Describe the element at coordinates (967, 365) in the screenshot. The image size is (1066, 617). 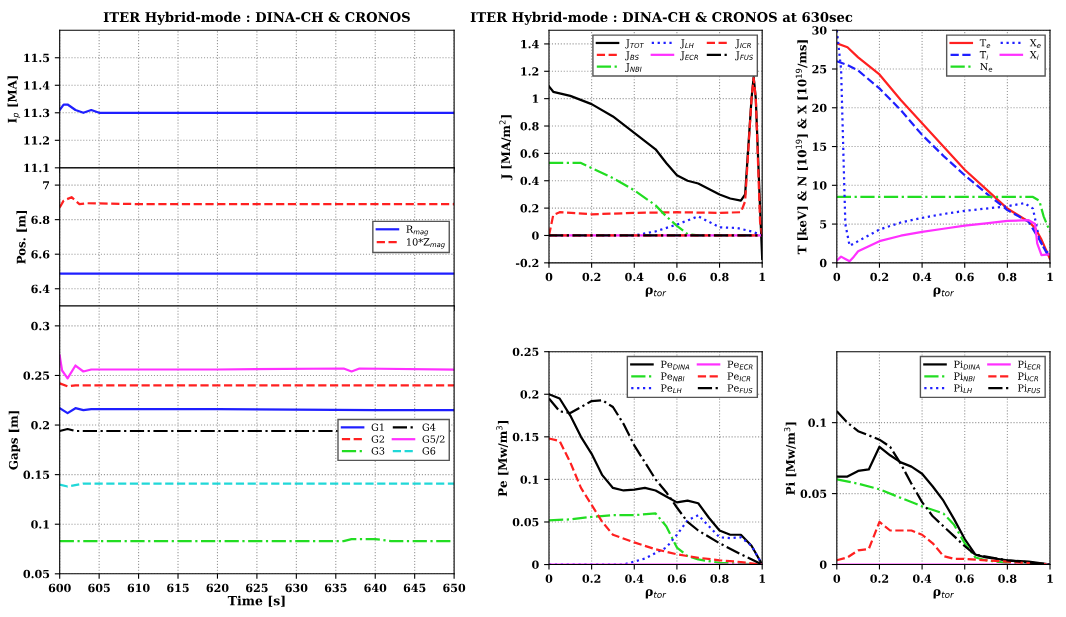
I see `legend-label: Pi$_{DINA}$` at that location.